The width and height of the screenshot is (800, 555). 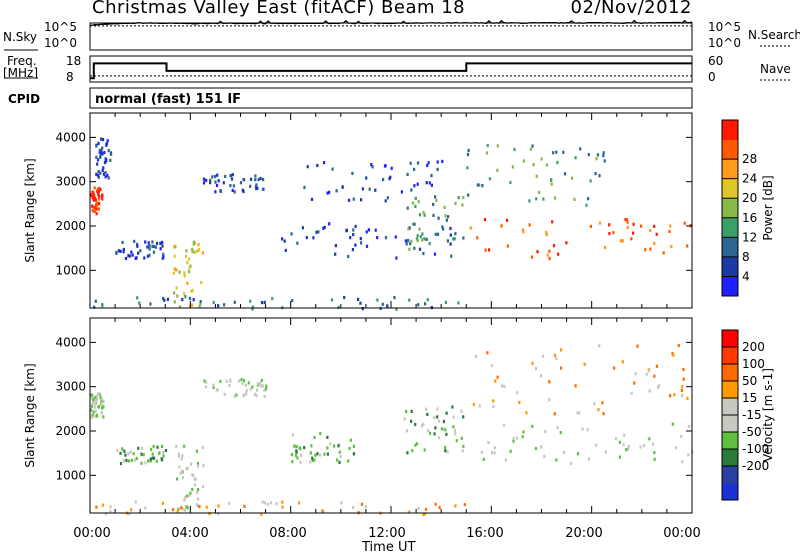 What do you see at coordinates (749, 179) in the screenshot?
I see `power-colorbar-tick-label: 24` at bounding box center [749, 179].